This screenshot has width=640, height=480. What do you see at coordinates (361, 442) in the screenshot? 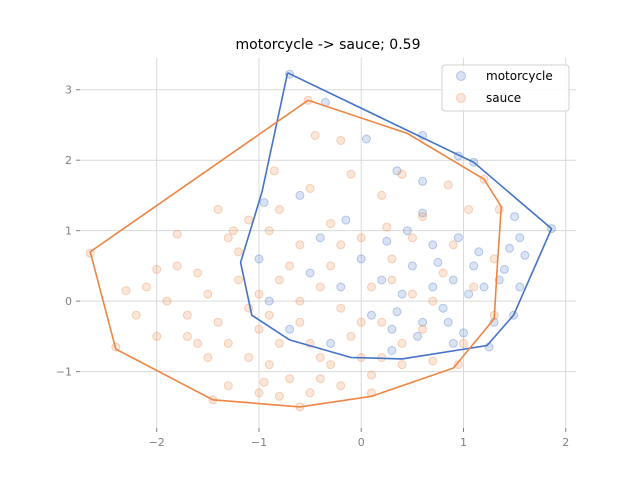
I see `x-tick-label: 0` at bounding box center [361, 442].